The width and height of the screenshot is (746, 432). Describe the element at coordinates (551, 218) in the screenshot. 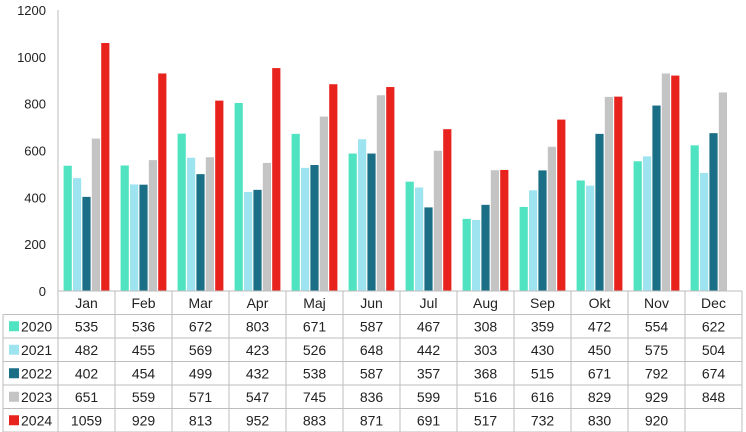

I see `bar-2023-Sep` at that location.